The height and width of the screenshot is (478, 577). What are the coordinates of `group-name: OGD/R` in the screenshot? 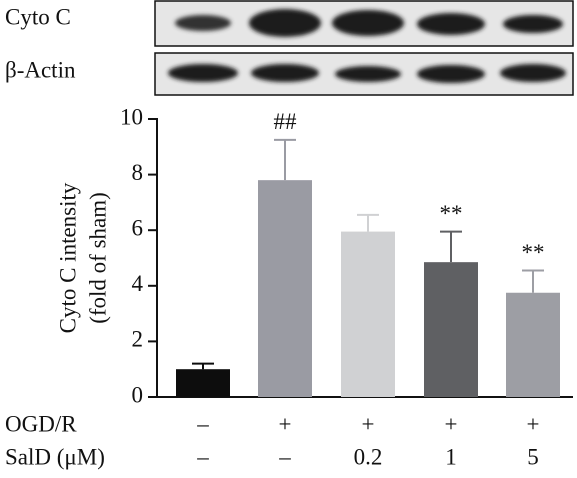 It's located at (41, 423).